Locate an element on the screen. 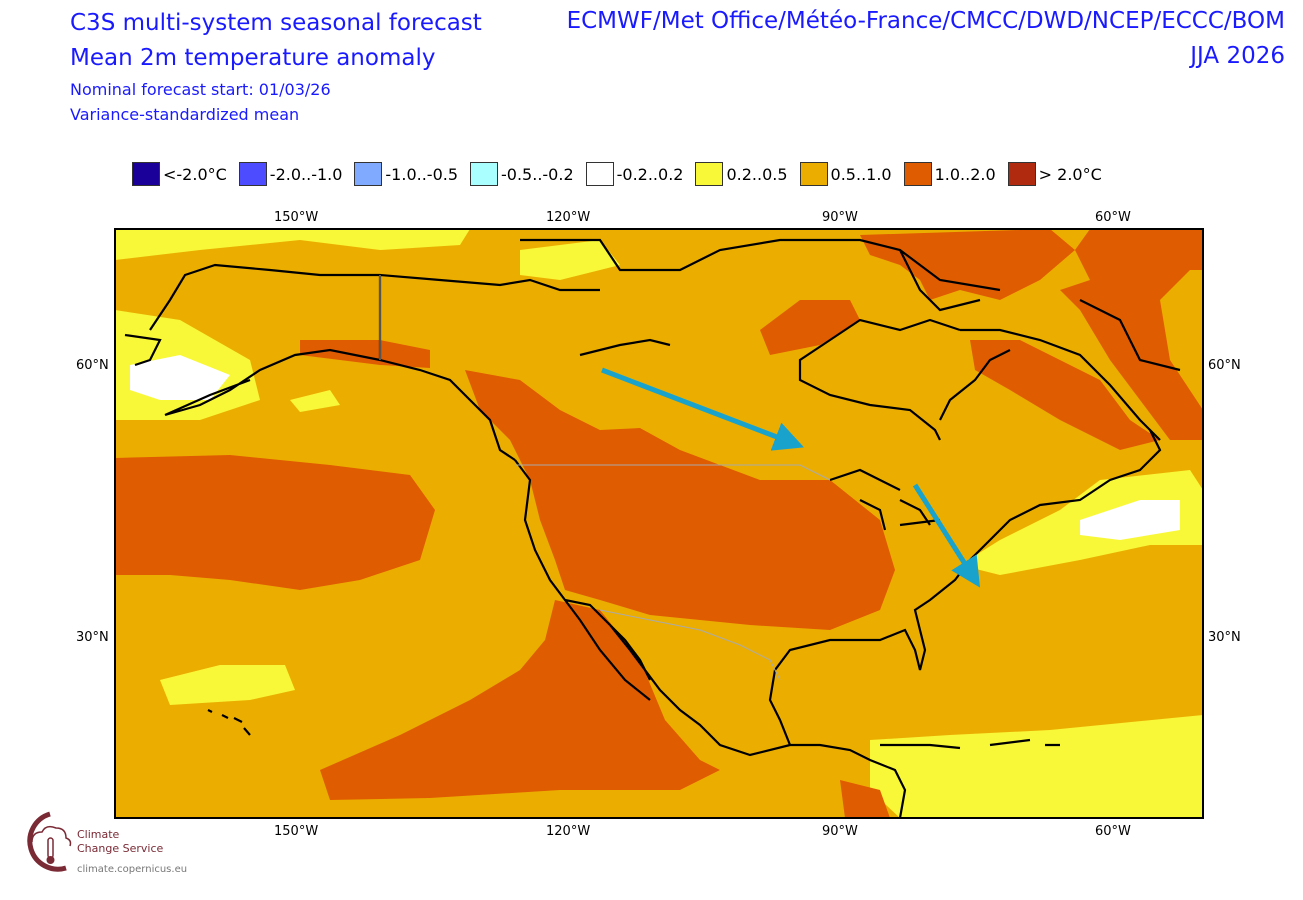 Image resolution: width=1303 pixels, height=900 pixels. logo-text-line1: Climate is located at coordinates (98, 834).